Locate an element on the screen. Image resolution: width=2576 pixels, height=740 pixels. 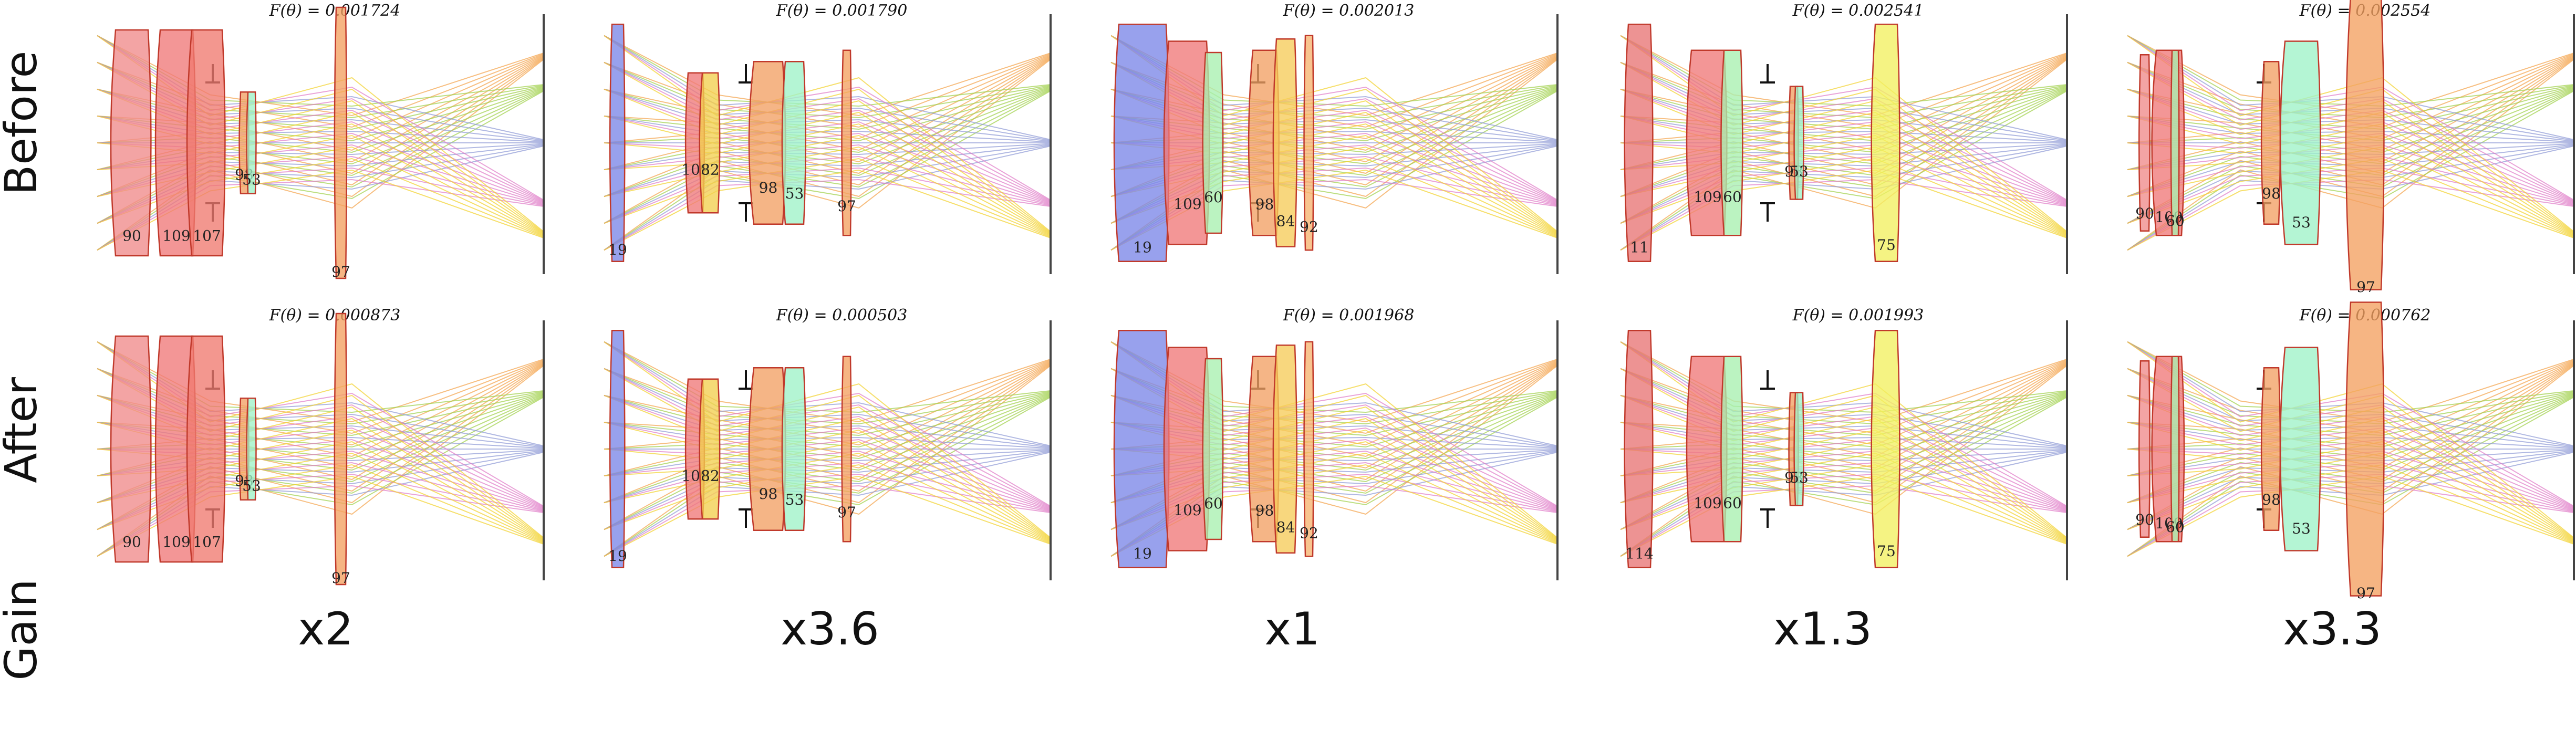
gain-label-1: x2 is located at coordinates (326, 629).